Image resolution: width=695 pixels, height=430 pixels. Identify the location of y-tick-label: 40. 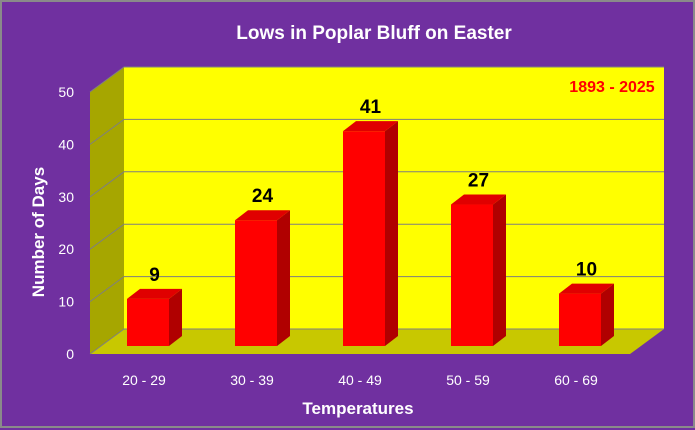
(66, 144).